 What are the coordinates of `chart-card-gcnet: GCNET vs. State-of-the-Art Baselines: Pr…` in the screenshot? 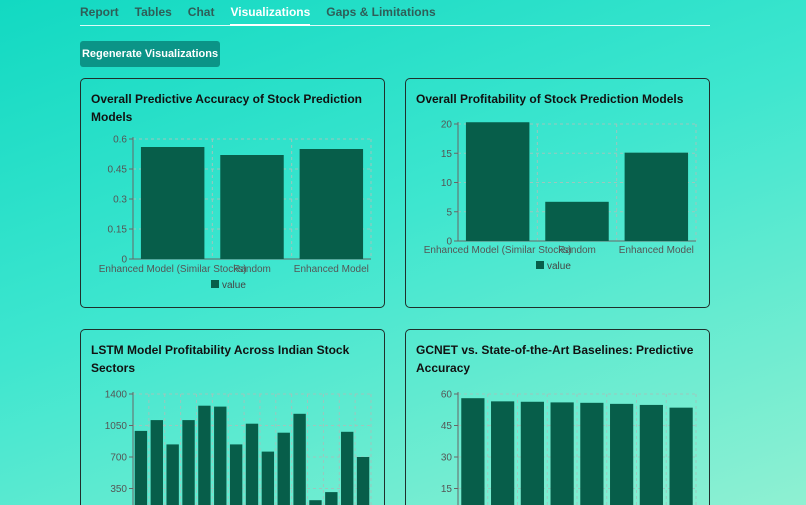 It's located at (557, 417).